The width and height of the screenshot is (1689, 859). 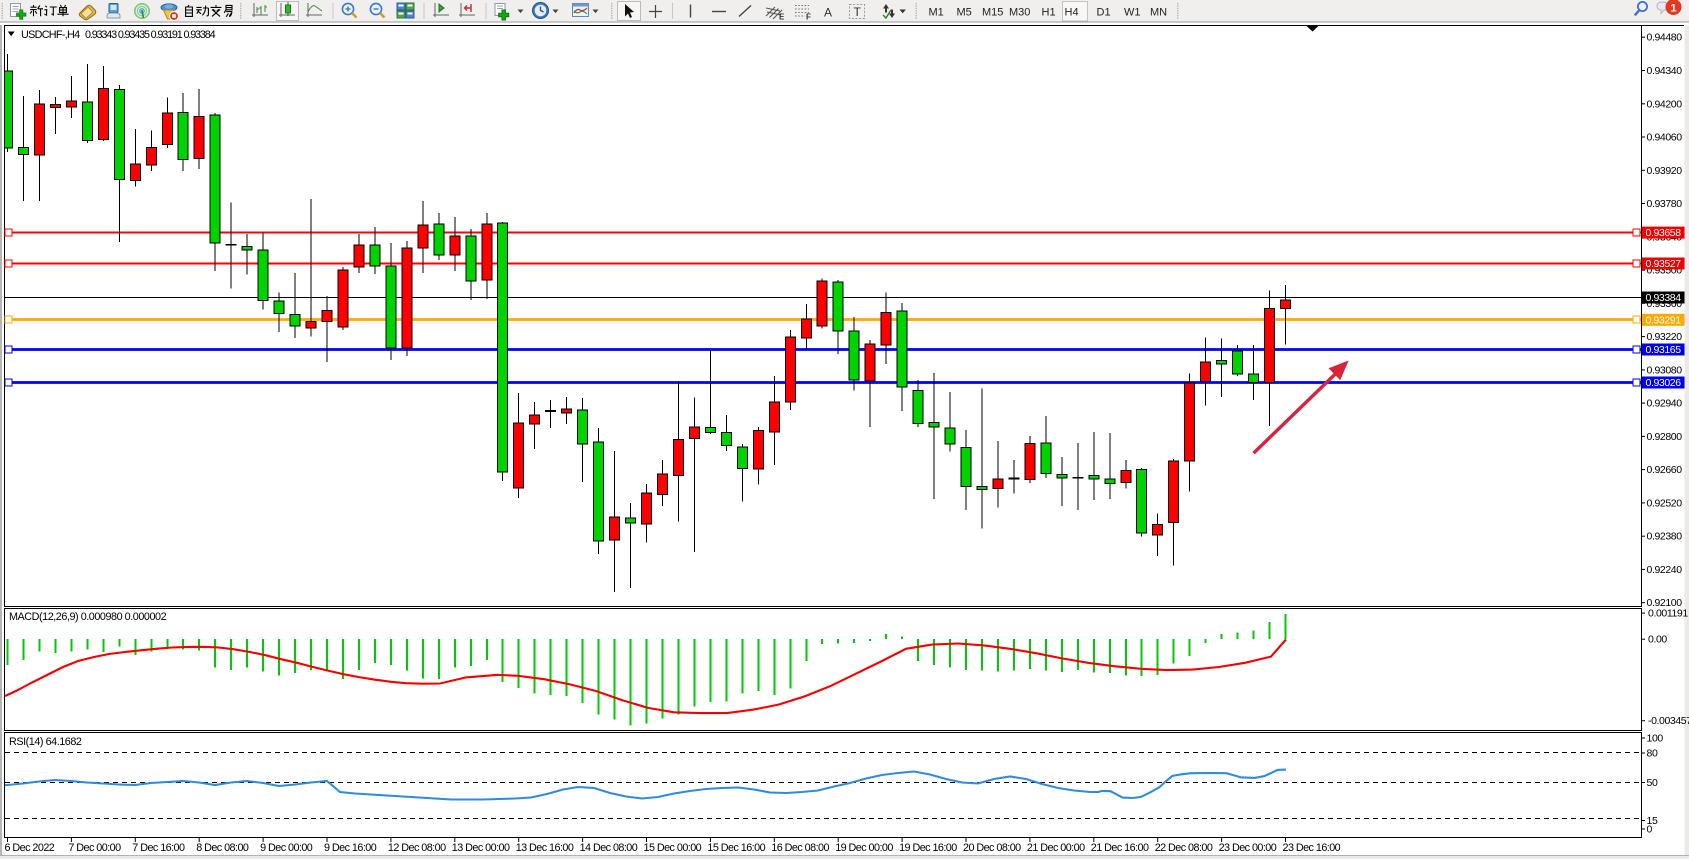 What do you see at coordinates (1650, 830) in the screenshot?
I see `svg-text: 0` at bounding box center [1650, 830].